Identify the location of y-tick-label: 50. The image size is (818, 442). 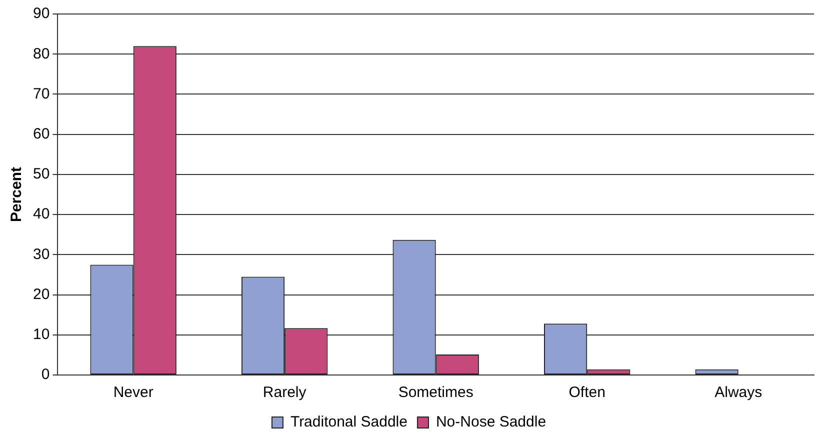
(41, 174).